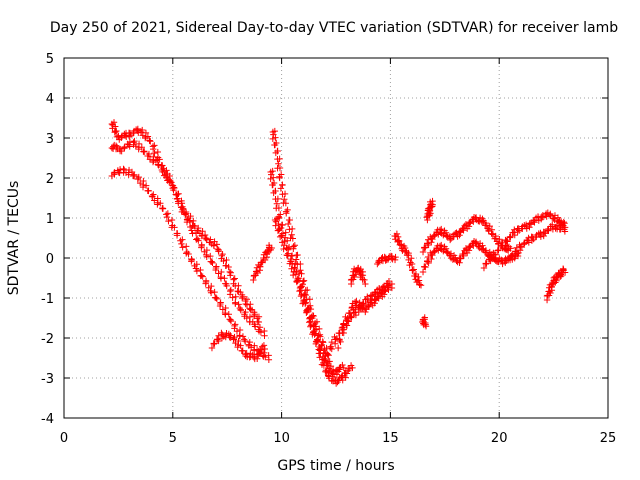 The image size is (640, 480). I want to click on y-tick-label: 0, so click(50, 259).